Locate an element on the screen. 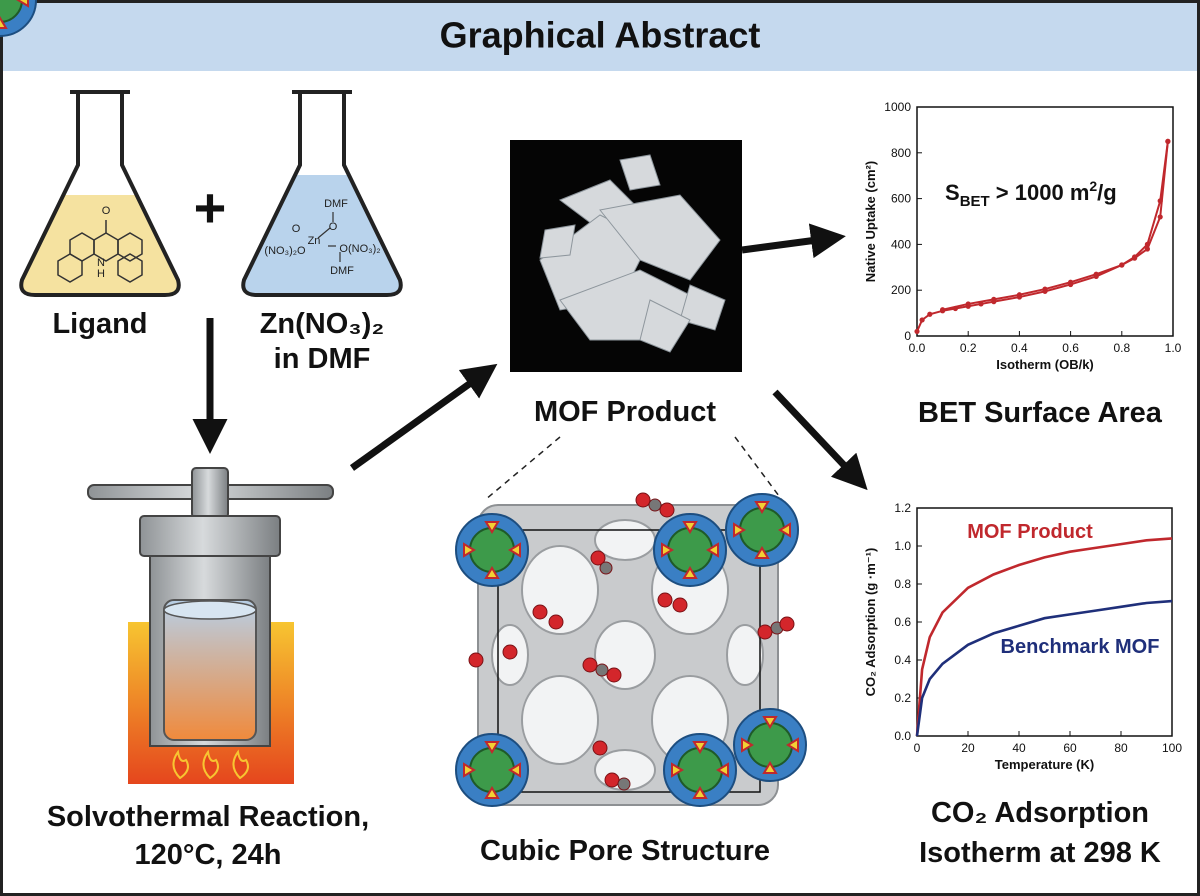 Image resolution: width=1200 pixels, height=896 pixels. x-tick-label: 40 is located at coordinates (1019, 748).